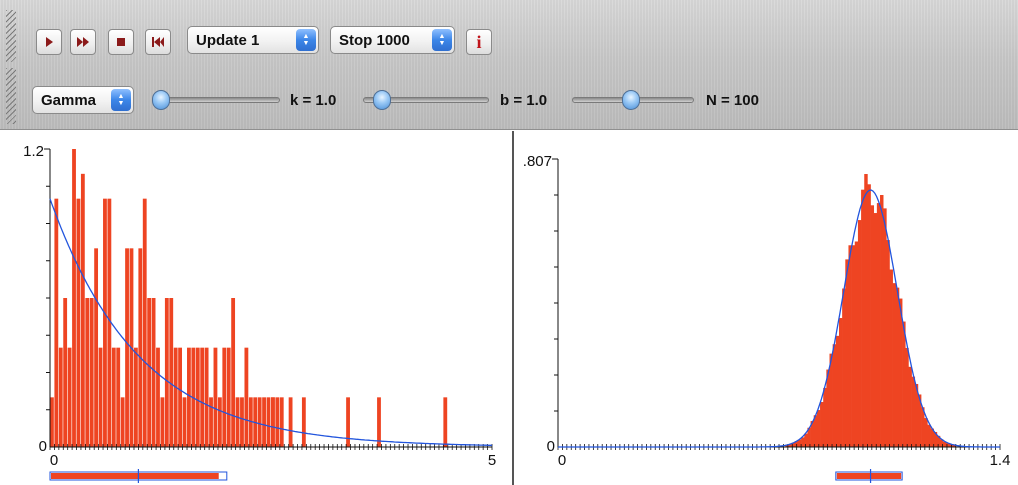 This screenshot has width=1018, height=485. What do you see at coordinates (313, 100) in the screenshot?
I see `k-slider-label: k = 1.0` at bounding box center [313, 100].